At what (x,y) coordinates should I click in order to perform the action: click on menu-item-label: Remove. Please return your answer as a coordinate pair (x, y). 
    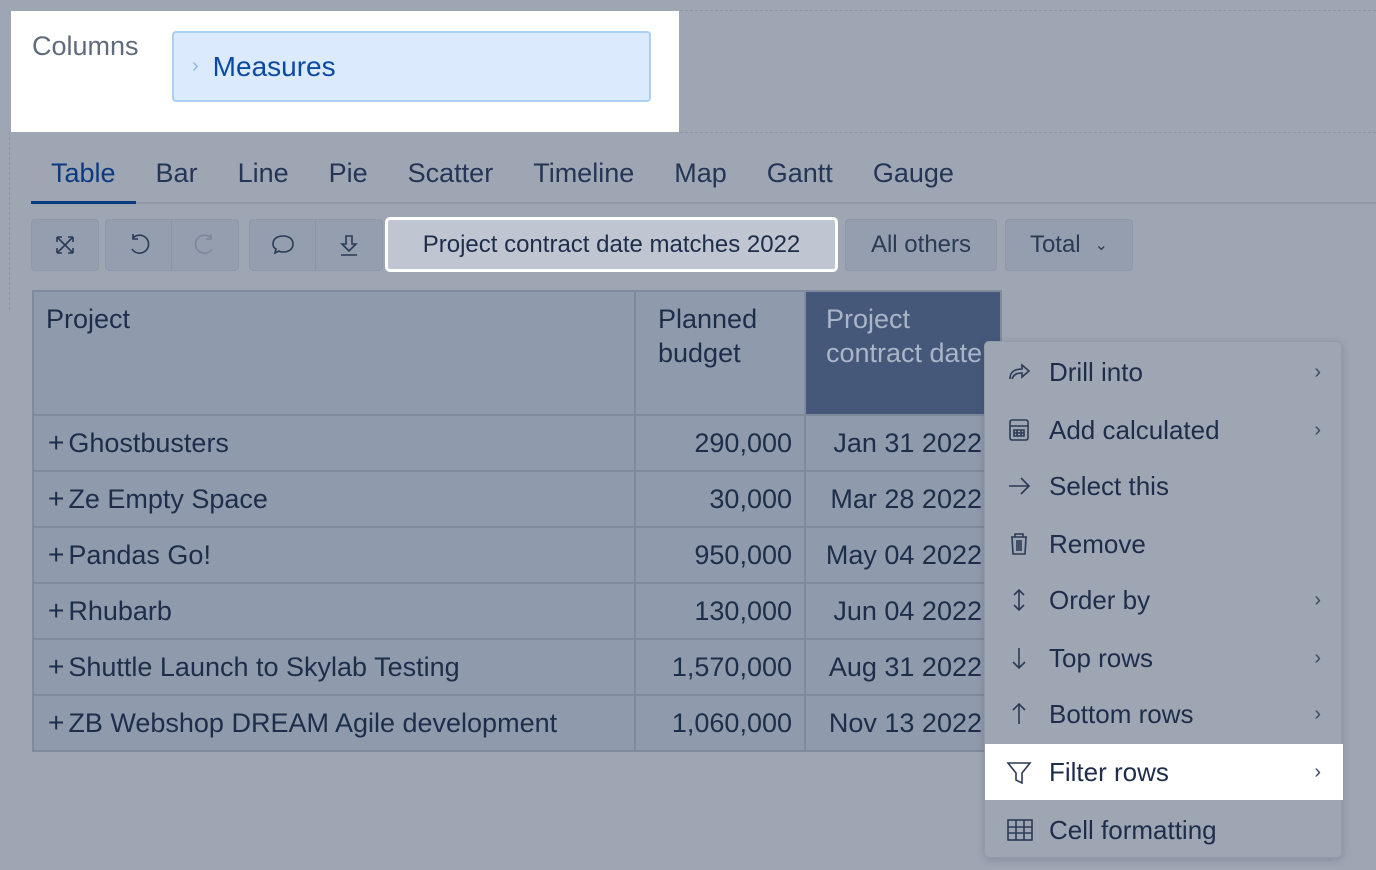
    Looking at the image, I should click on (1097, 543).